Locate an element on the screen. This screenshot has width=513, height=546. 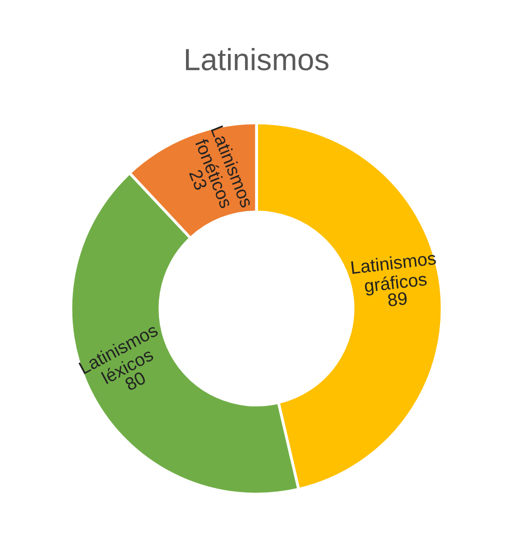
chart-title: Latinismos is located at coordinates (257, 59).